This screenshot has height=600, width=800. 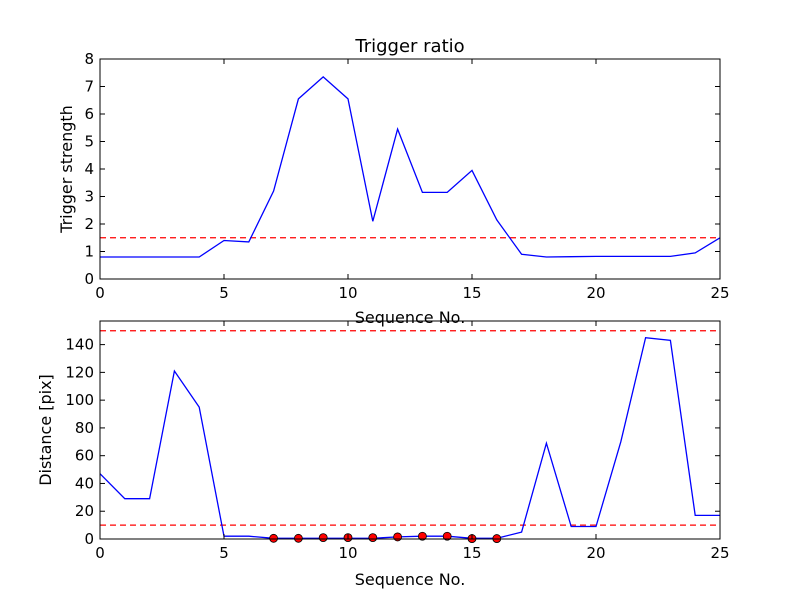 I want to click on y-axis-label: Distance [pix], so click(x=45, y=430).